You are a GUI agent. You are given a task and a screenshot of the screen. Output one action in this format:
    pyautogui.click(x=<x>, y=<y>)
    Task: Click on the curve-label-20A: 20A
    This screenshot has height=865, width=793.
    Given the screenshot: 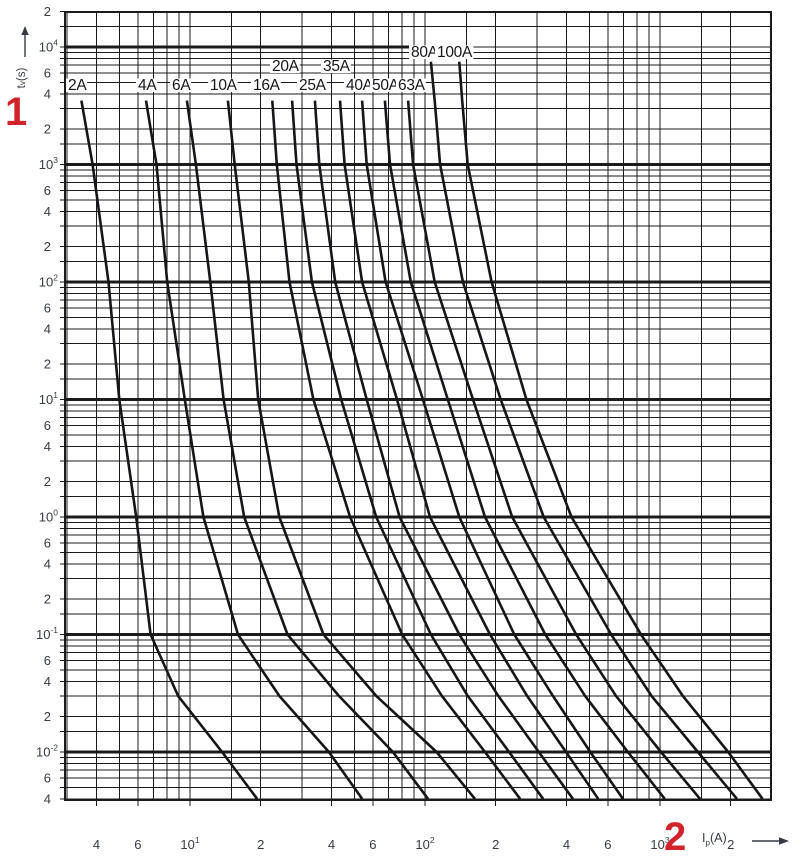 What is the action you would take?
    pyautogui.click(x=286, y=66)
    